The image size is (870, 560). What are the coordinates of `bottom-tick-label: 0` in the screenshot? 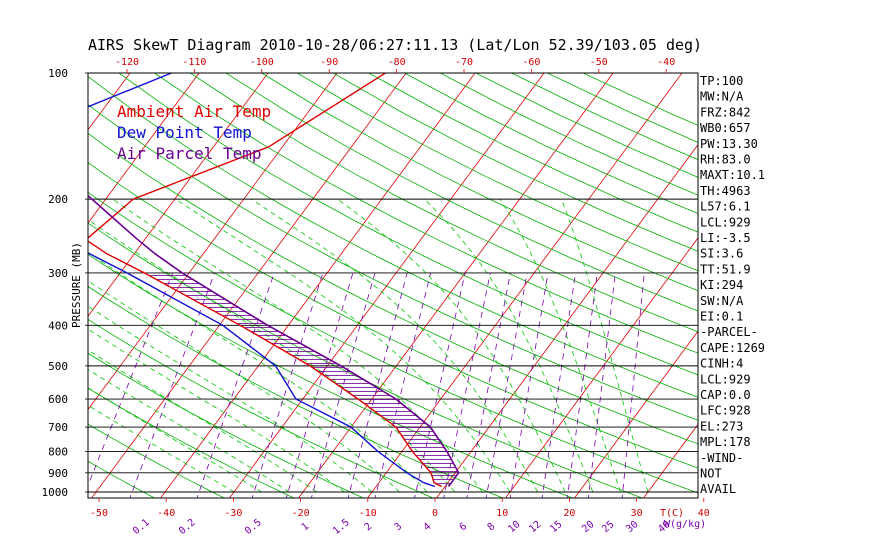 It's located at (435, 513).